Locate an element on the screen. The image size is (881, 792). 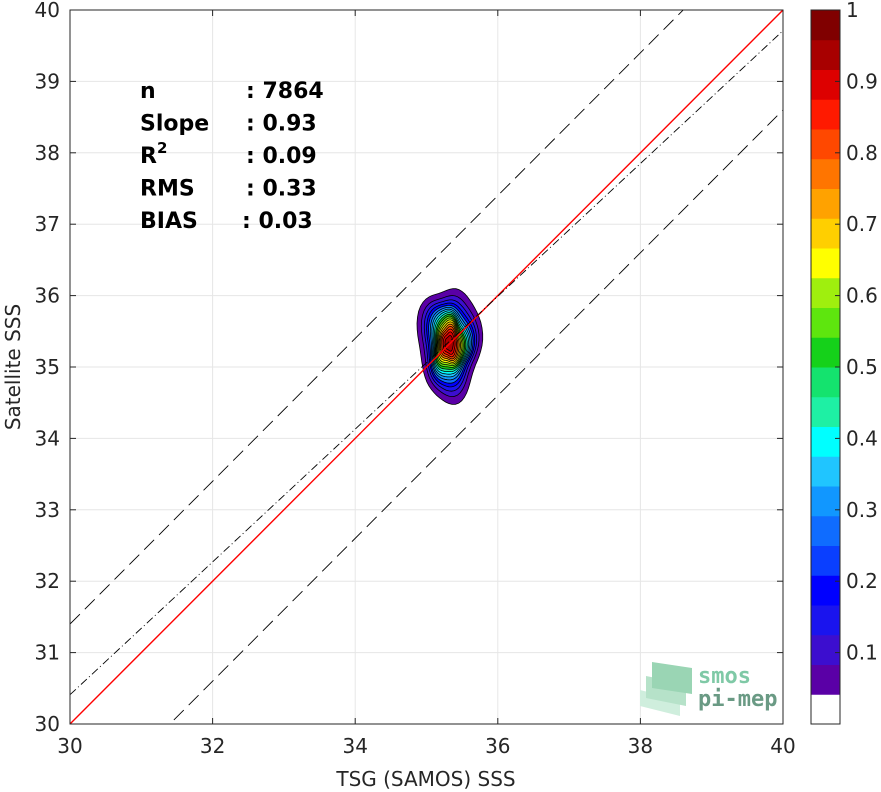
stat-value: : 0.09 is located at coordinates (281, 156).